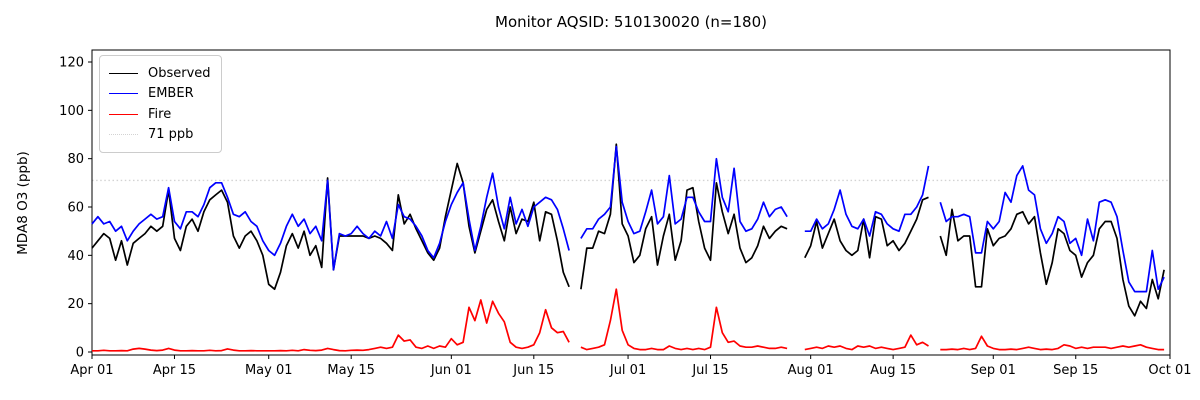 Image resolution: width=1200 pixels, height=400 pixels. I want to click on x-tick-label: Apr 01, so click(91, 370).